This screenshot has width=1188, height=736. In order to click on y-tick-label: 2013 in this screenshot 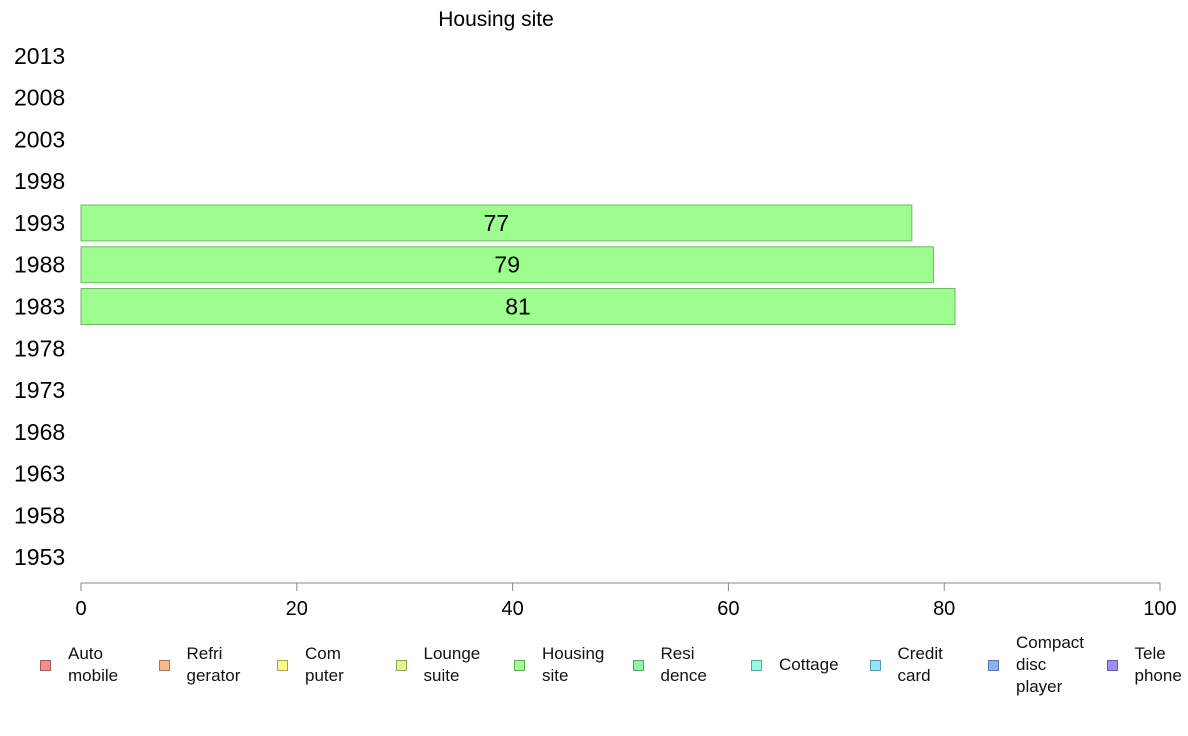, I will do `click(39, 56)`.